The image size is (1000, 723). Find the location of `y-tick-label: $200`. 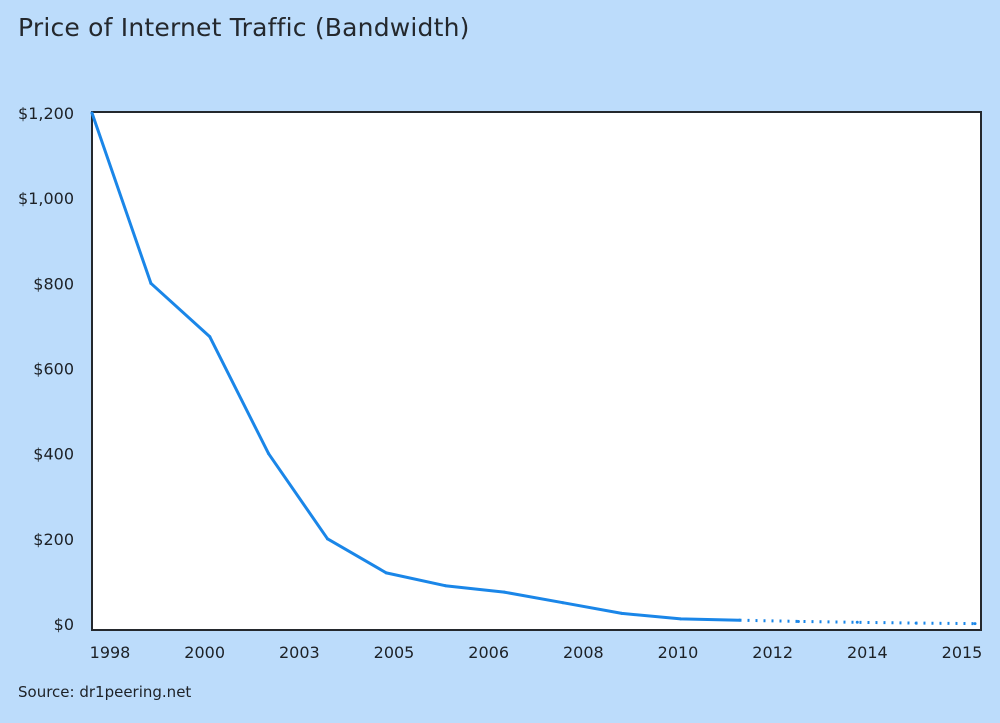

y-tick-label: $200 is located at coordinates (53, 539).